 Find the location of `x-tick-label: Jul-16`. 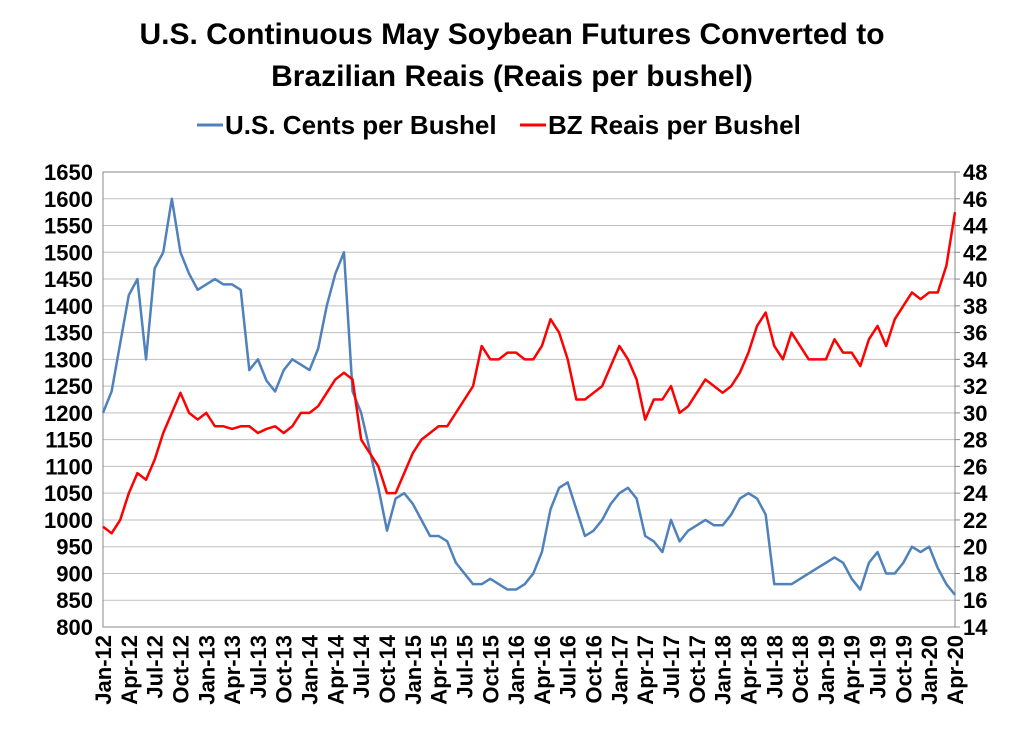

x-tick-label: Jul-16 is located at coordinates (568, 667).